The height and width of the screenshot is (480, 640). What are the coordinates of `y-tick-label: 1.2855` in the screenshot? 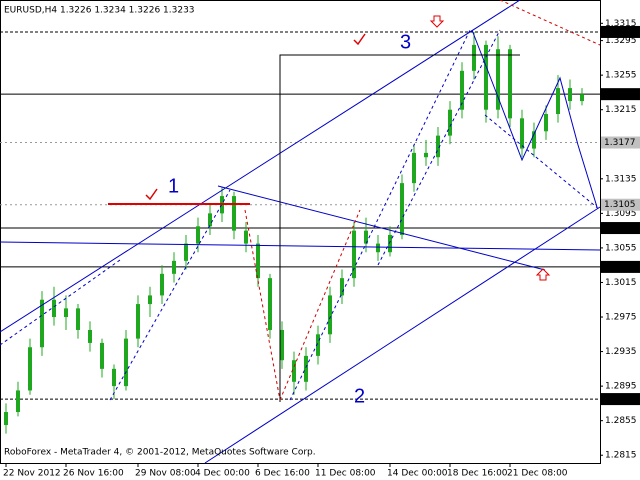 It's located at (621, 421).